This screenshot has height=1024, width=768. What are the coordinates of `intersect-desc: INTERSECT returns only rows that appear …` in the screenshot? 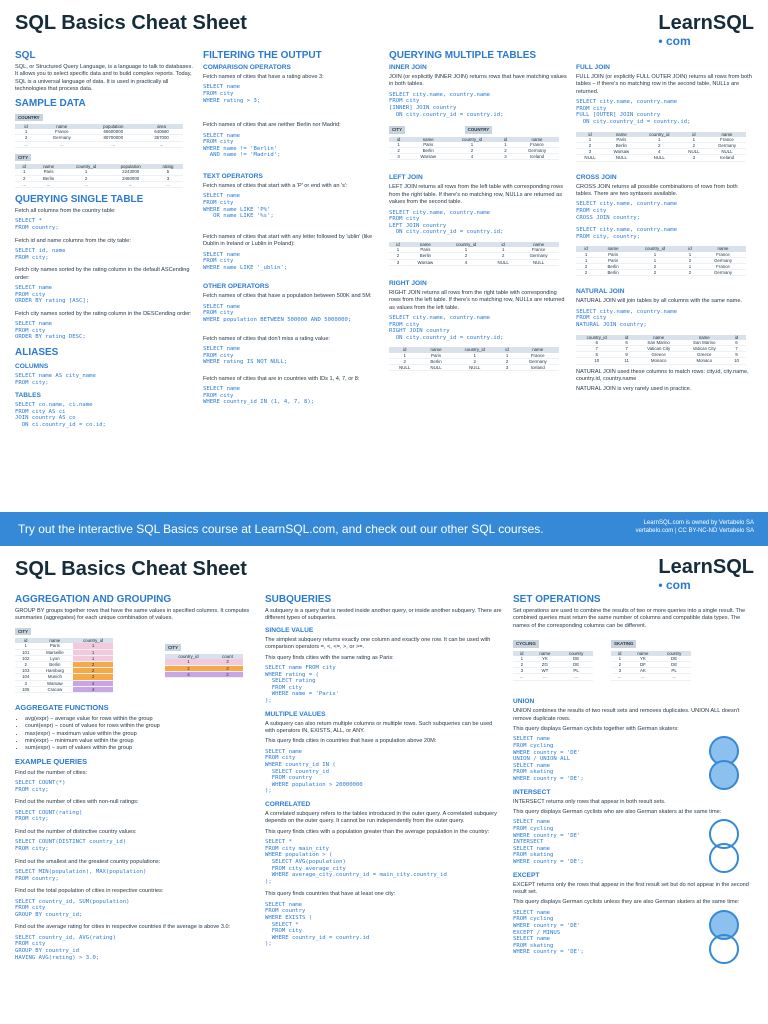 It's located at (589, 801).